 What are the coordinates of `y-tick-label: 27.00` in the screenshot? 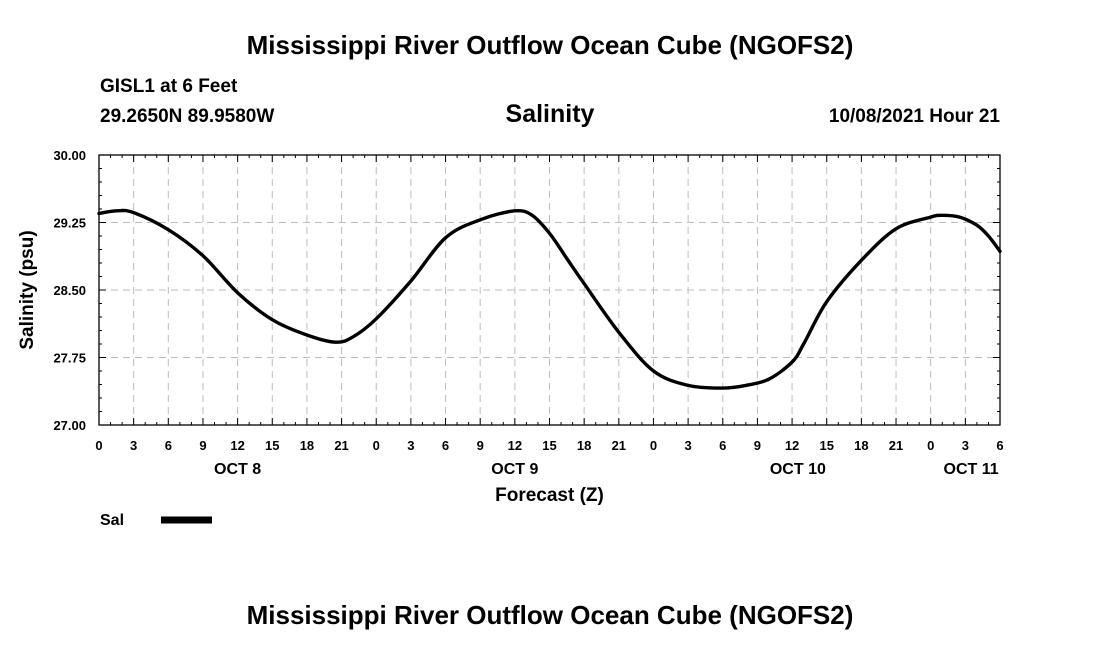 It's located at (69, 425).